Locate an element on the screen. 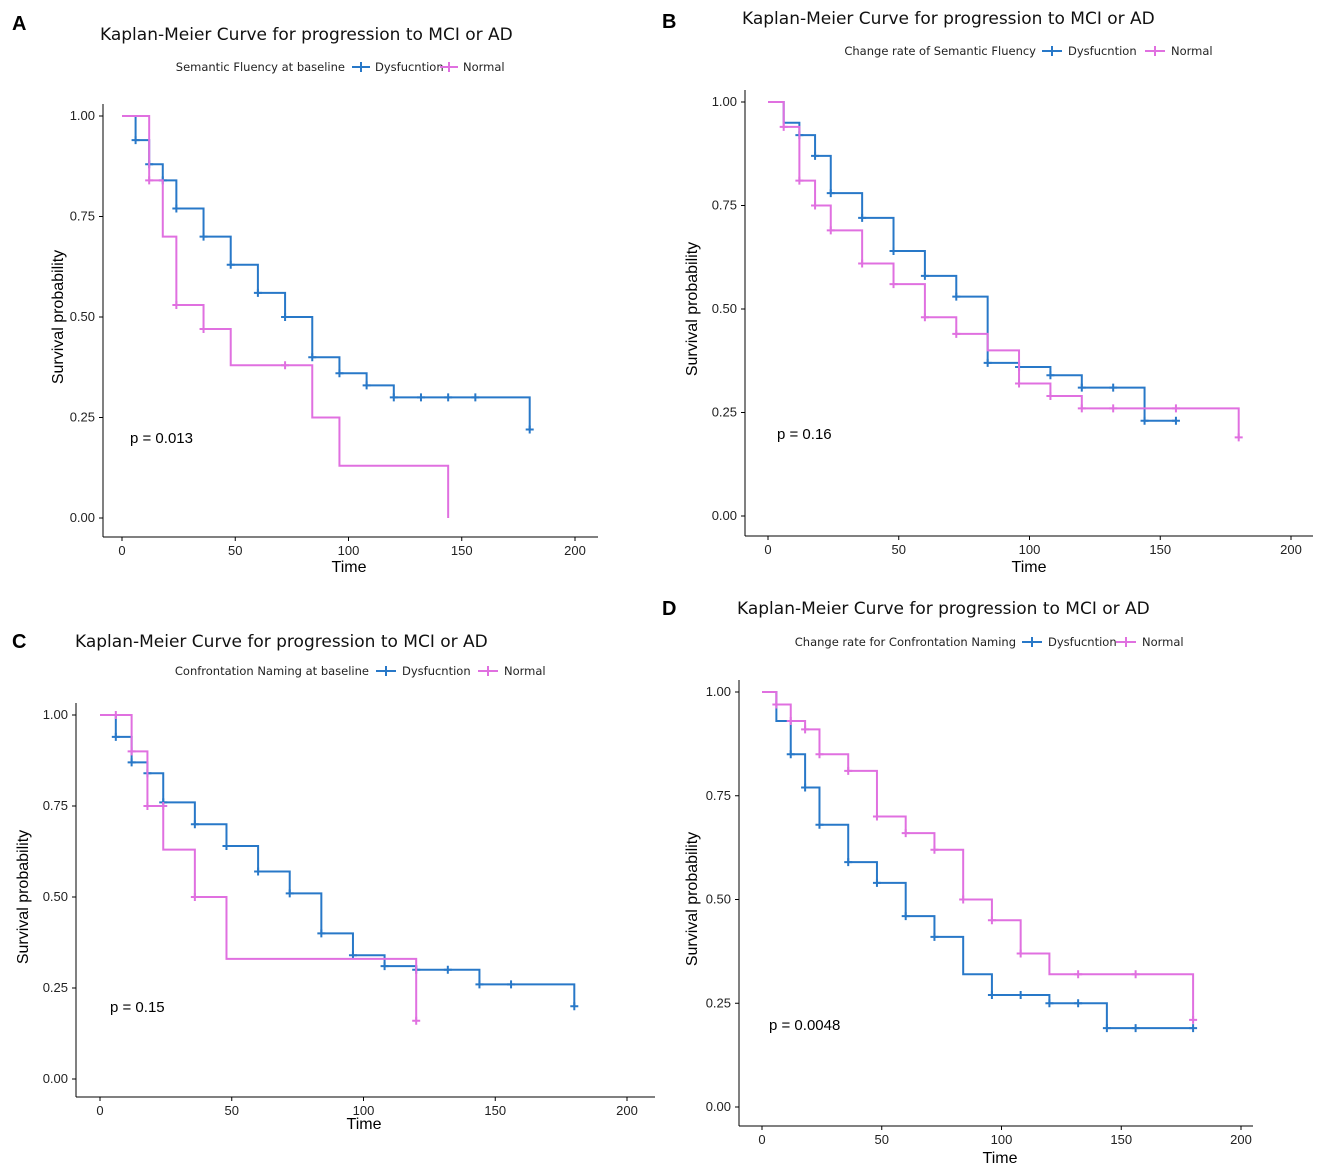 This screenshot has height=1172, width=1325. panel-letter: A is located at coordinates (19, 24).